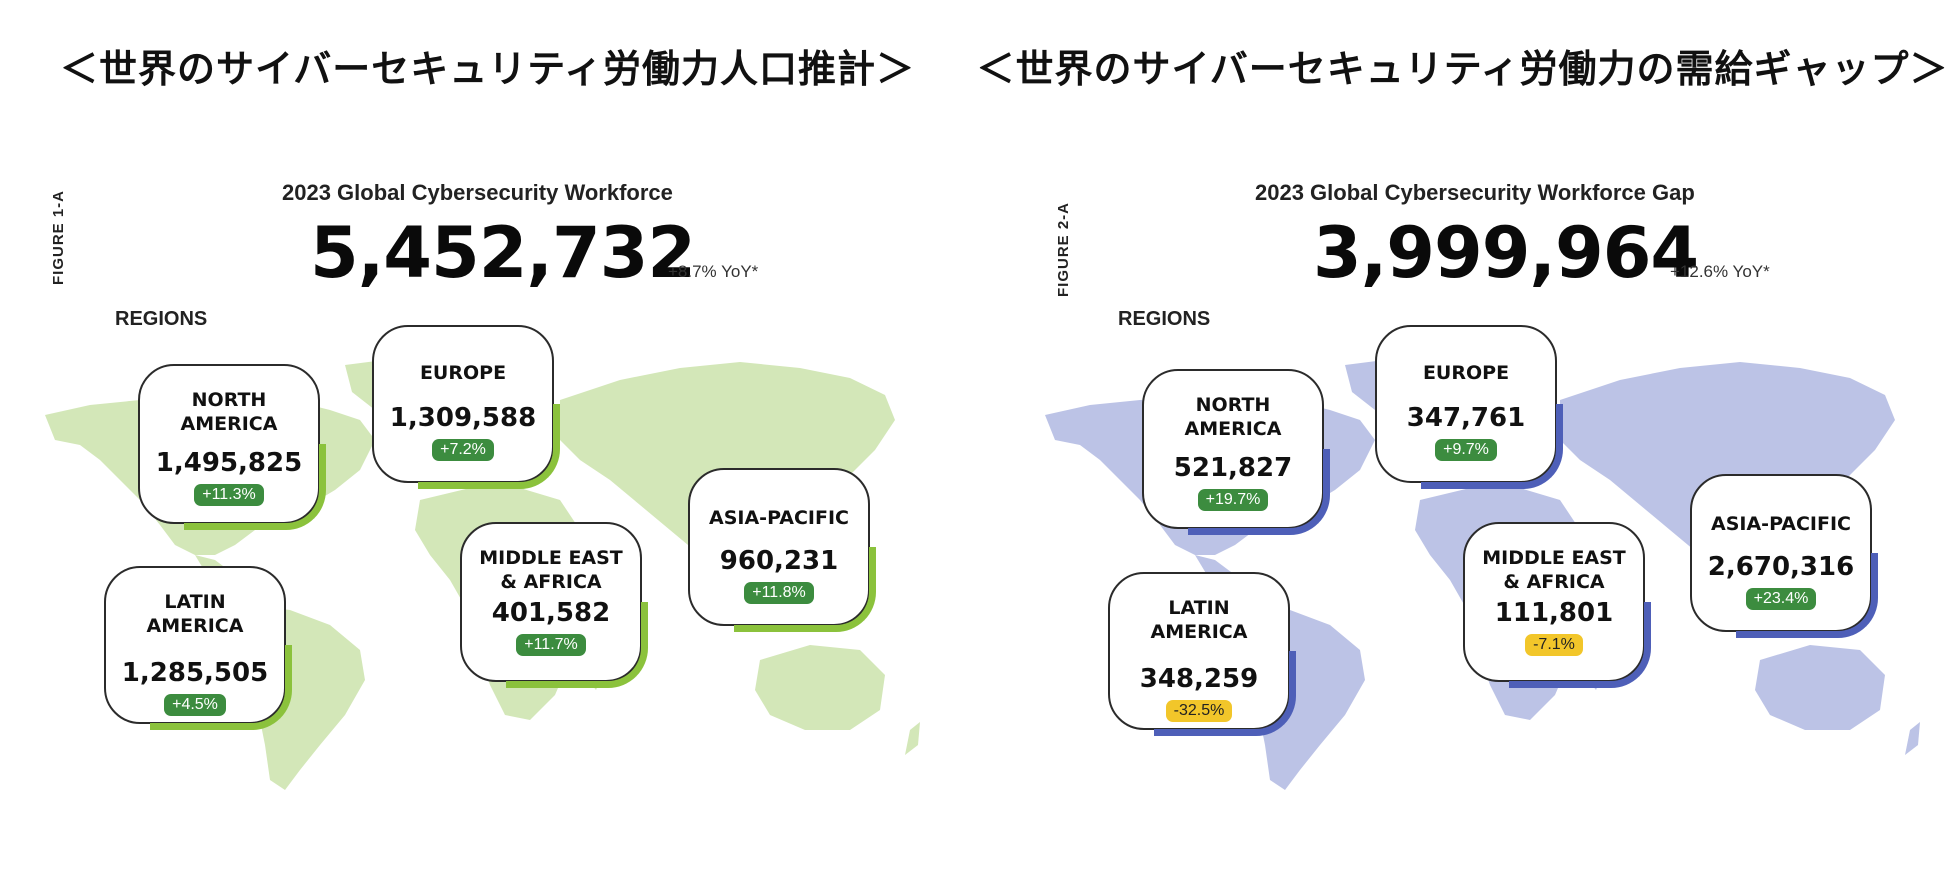  What do you see at coordinates (198, 648) in the screenshot?
I see `region-card-latin-america: LATIN AMERICA 1,285,505 +4.5%` at bounding box center [198, 648].